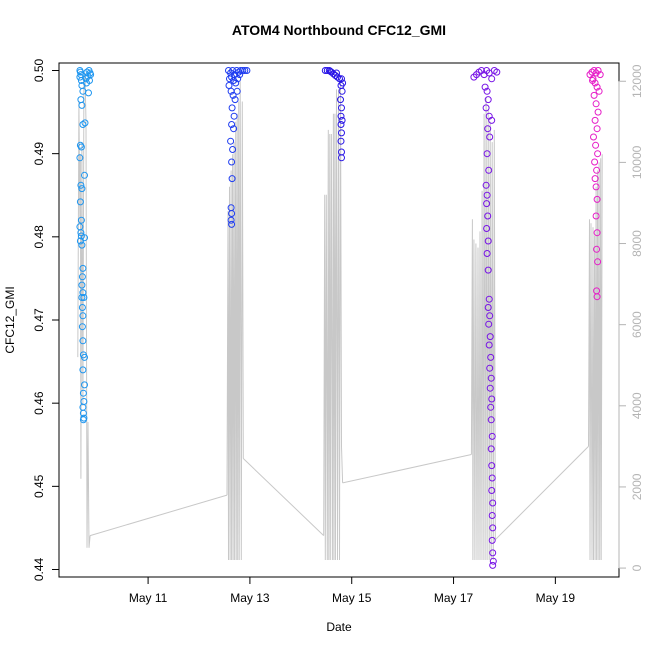  Describe the element at coordinates (39, 320) in the screenshot. I see `y-tick-label: 0.47` at that location.